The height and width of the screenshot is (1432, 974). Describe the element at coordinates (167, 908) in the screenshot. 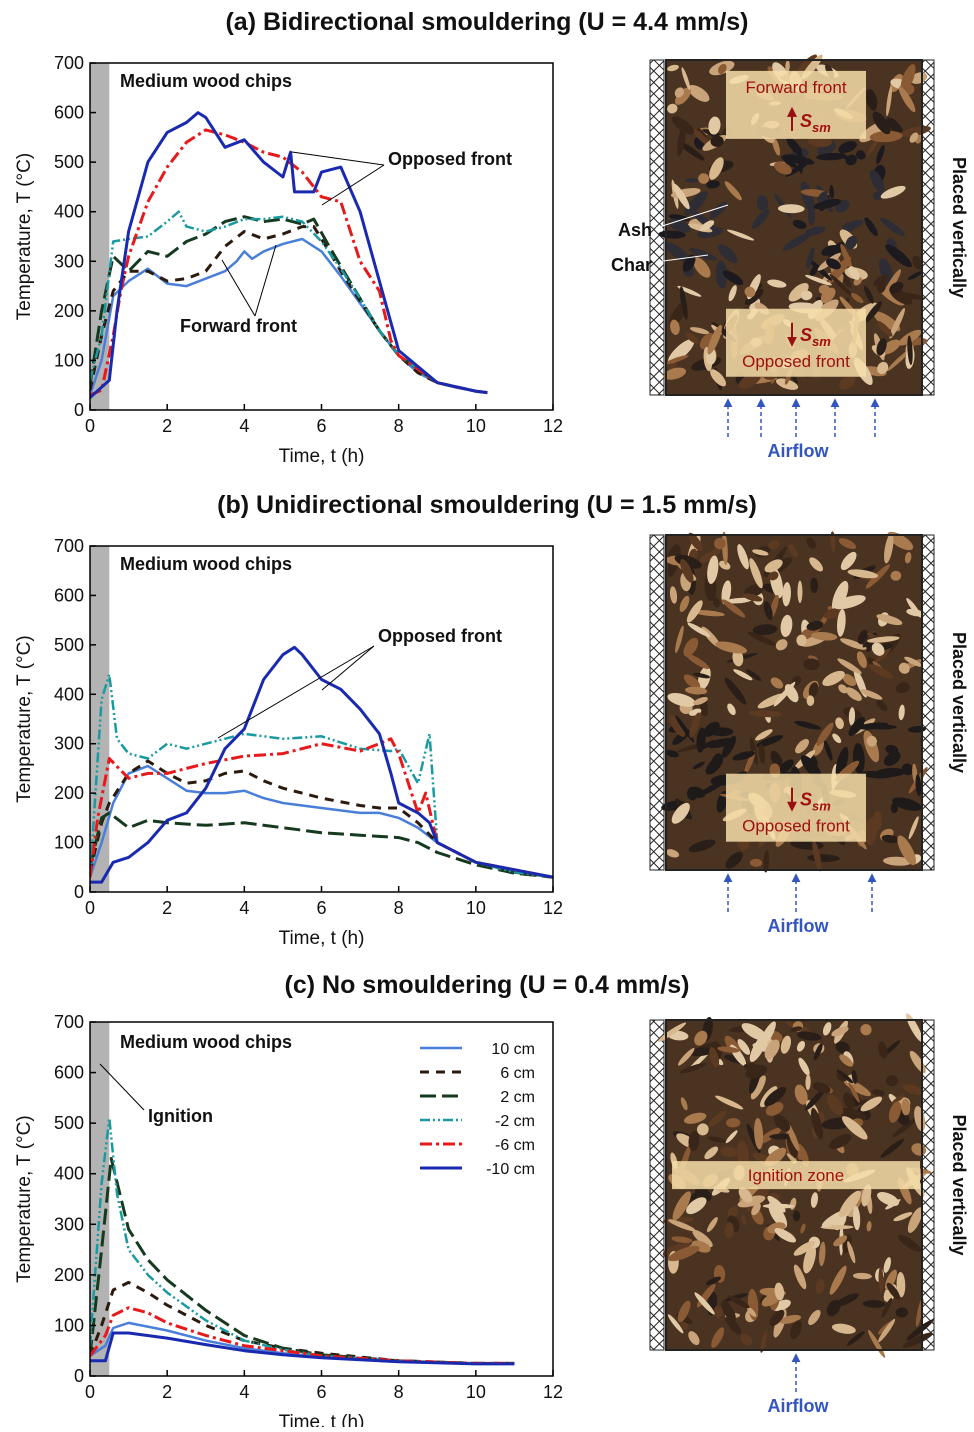

I see `x-tick-label: 2` at that location.